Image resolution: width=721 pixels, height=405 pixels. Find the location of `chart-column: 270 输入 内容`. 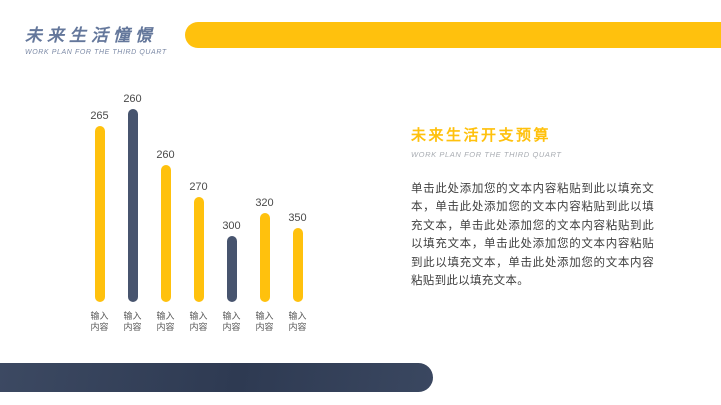

chart-column: 270 输入 内容 is located at coordinates (198, 211).